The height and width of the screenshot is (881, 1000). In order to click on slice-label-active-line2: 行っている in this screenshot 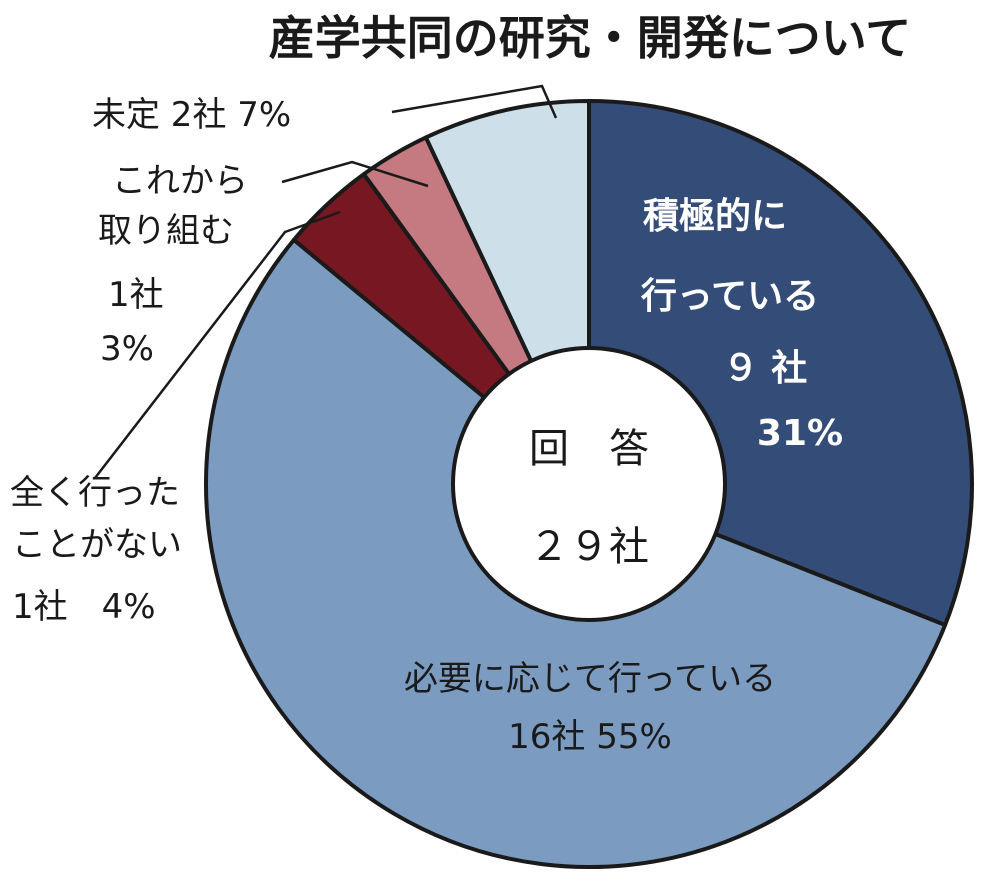, I will do `click(730, 296)`.